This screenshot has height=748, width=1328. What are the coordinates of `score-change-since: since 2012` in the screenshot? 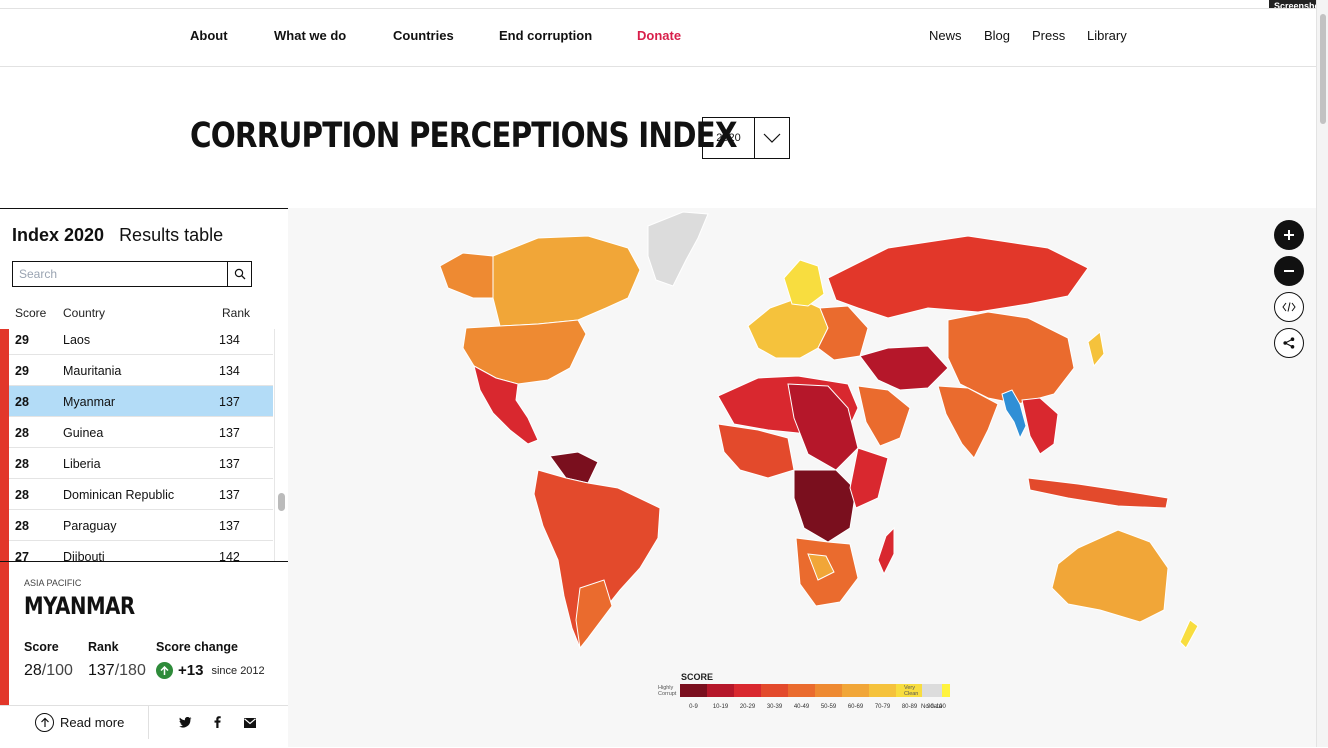 It's located at (238, 670).